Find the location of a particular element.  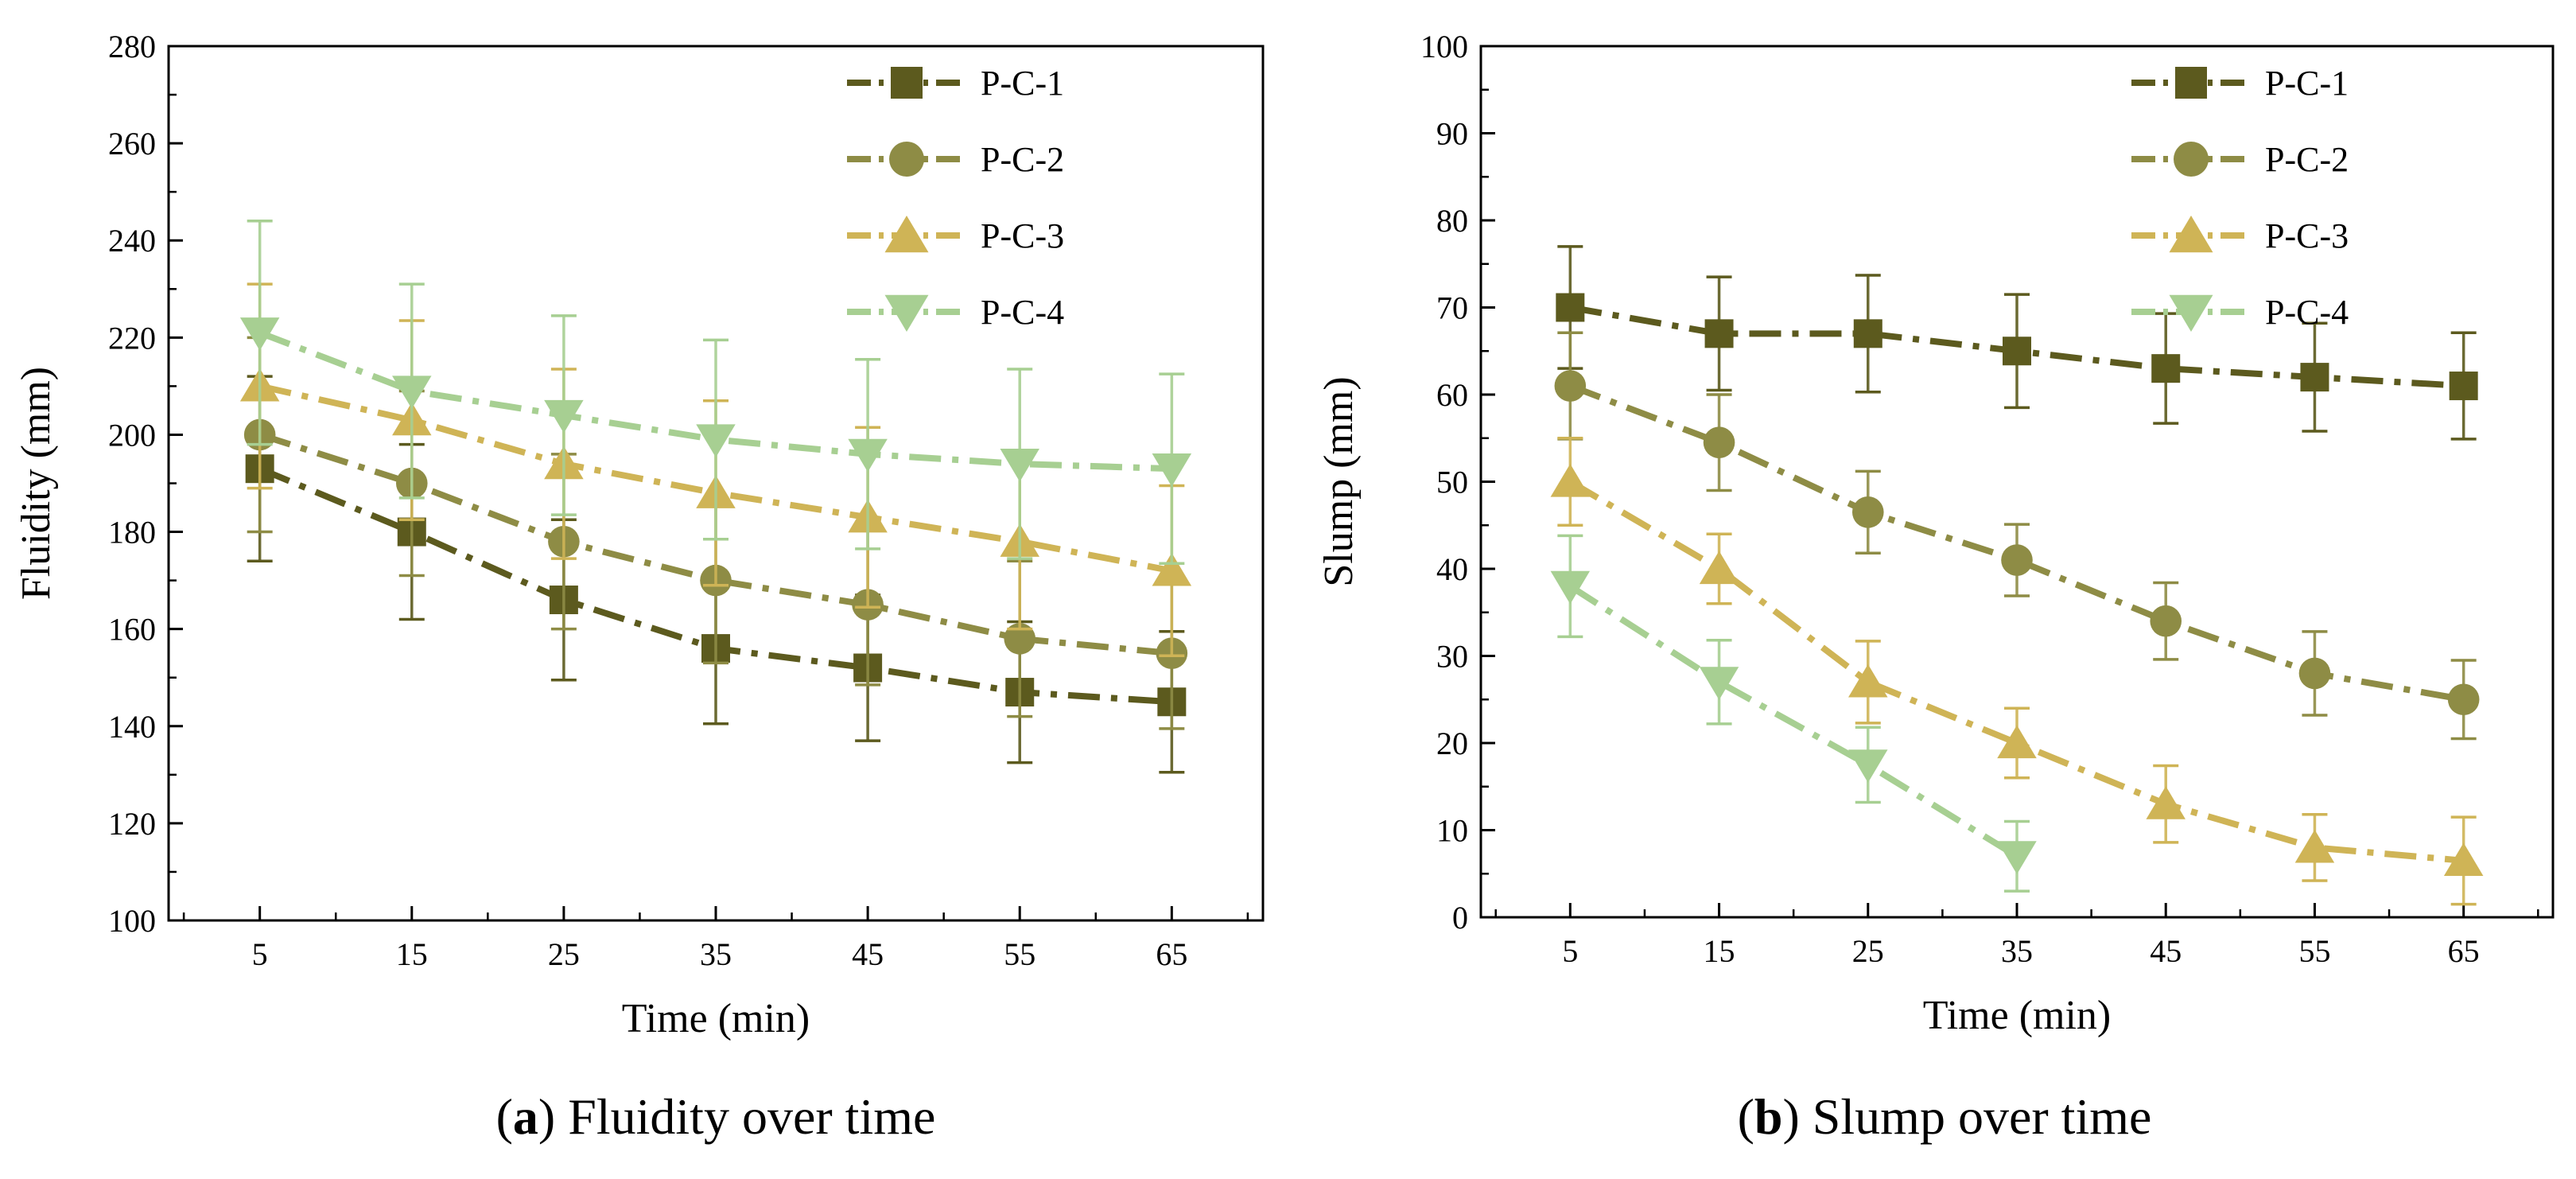

y-tick-label: 260 is located at coordinates (132, 143).